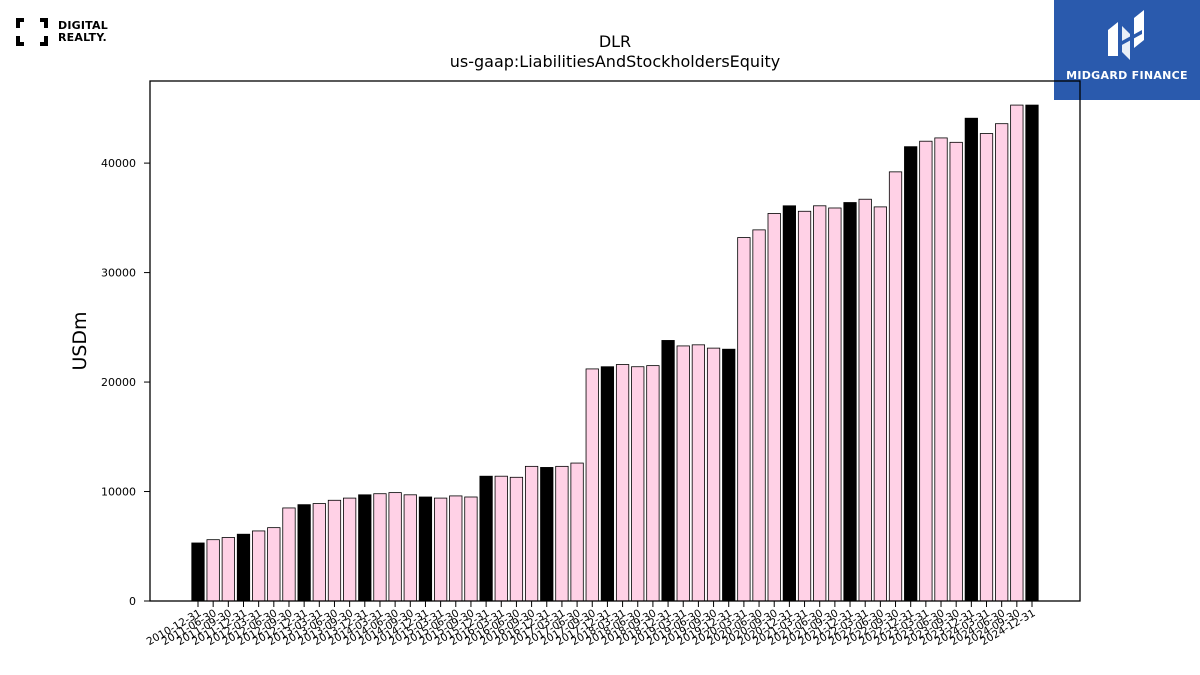 This screenshot has width=1200, height=675. What do you see at coordinates (82, 37) in the screenshot?
I see `logo-line-2: REALTY.` at bounding box center [82, 37].